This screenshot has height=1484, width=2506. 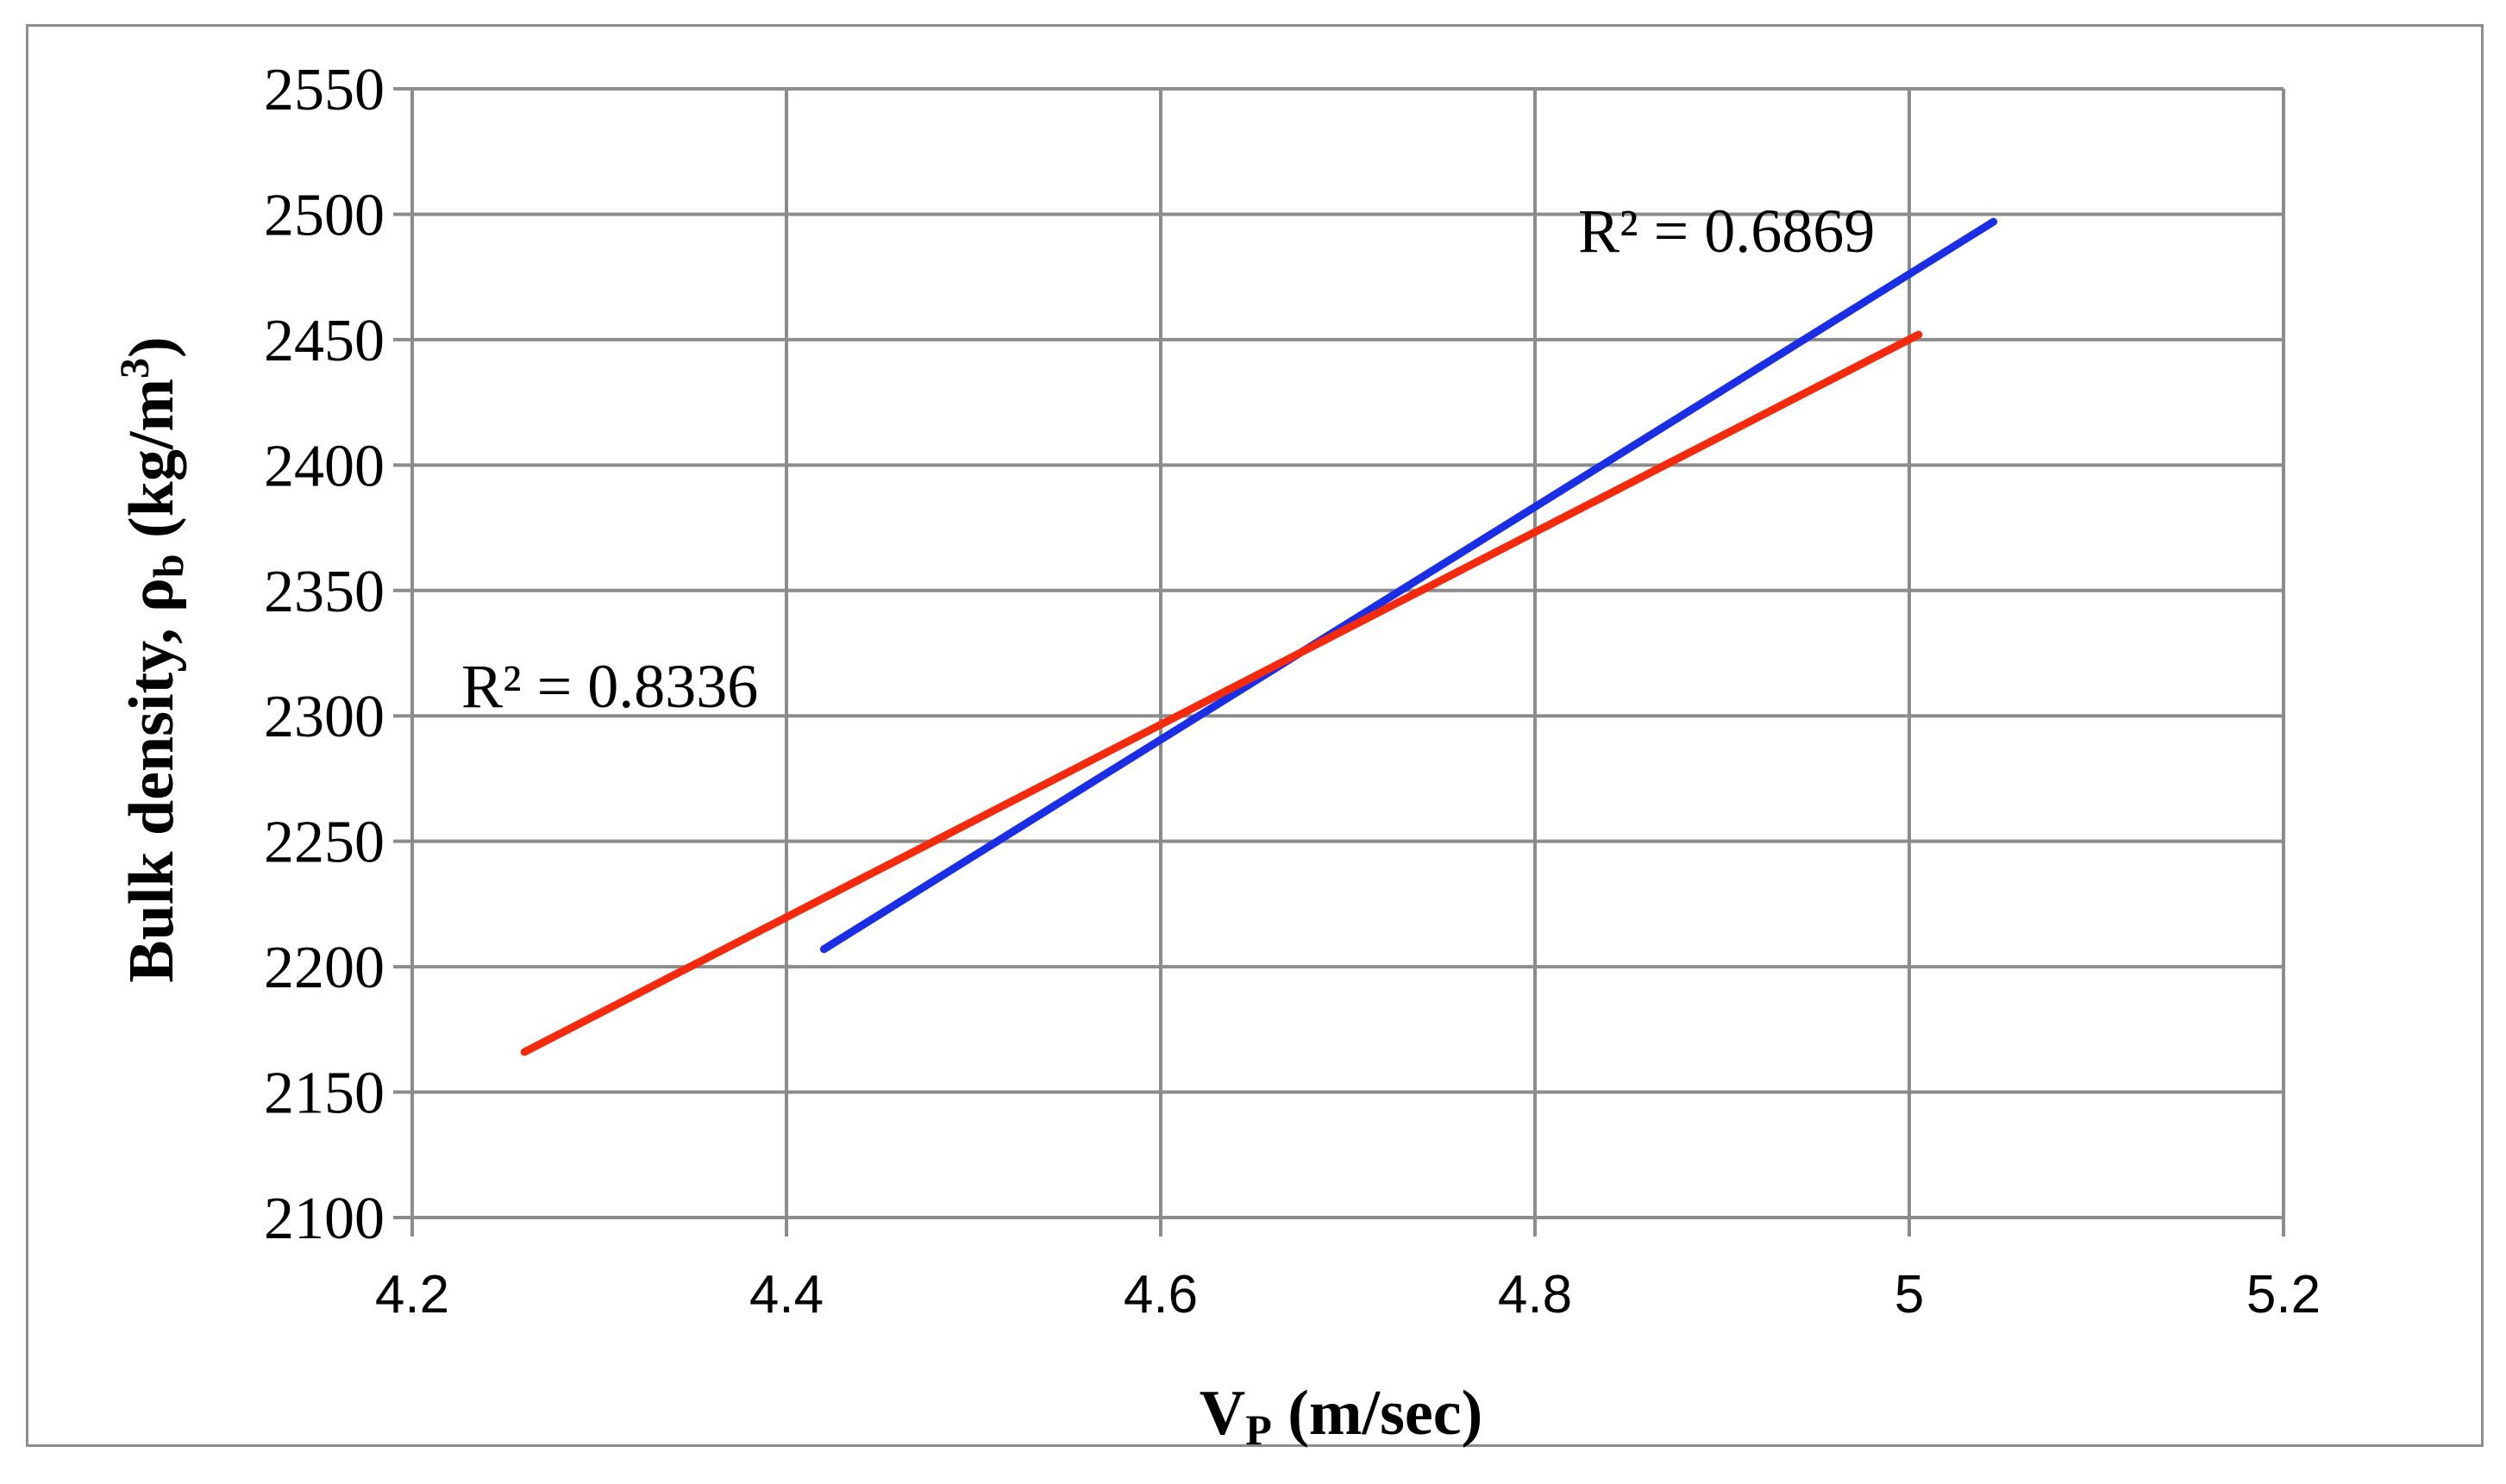 I want to click on y-tick-label: 2100, so click(x=325, y=1219).